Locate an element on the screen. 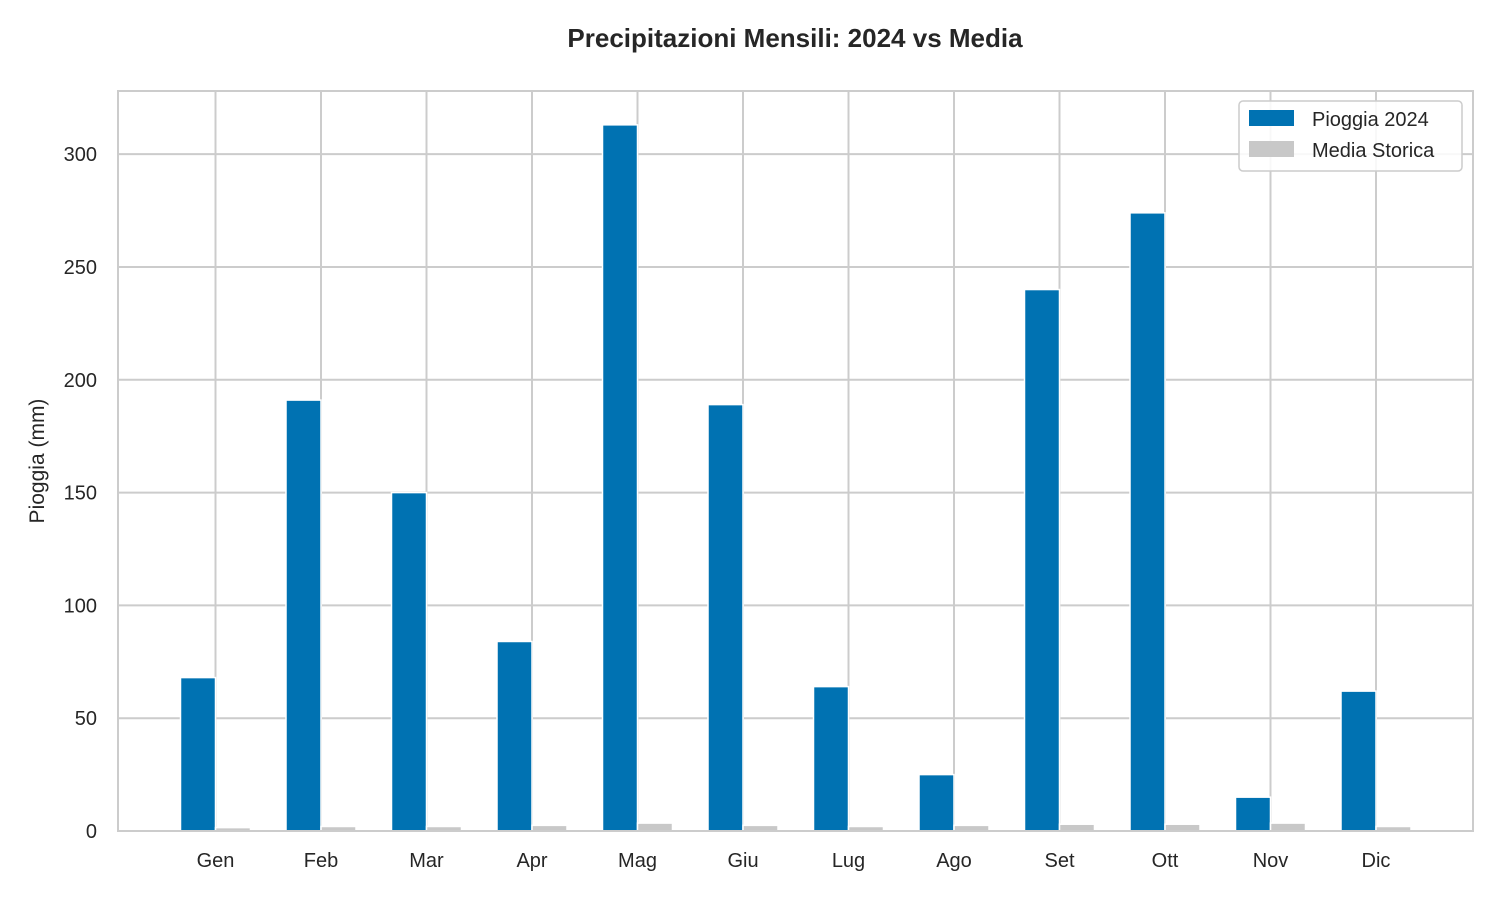  legend-label: Media Storica is located at coordinates (1373, 151).